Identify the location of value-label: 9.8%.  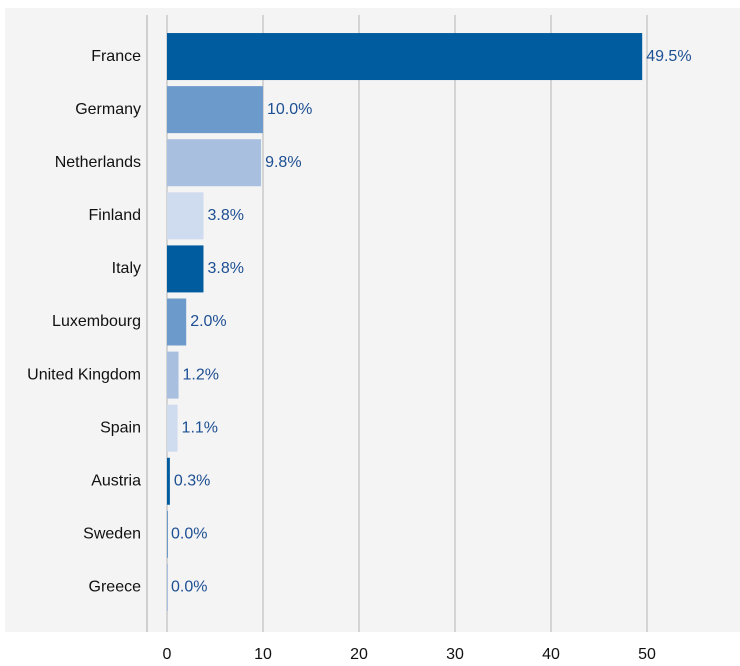
(283, 162).